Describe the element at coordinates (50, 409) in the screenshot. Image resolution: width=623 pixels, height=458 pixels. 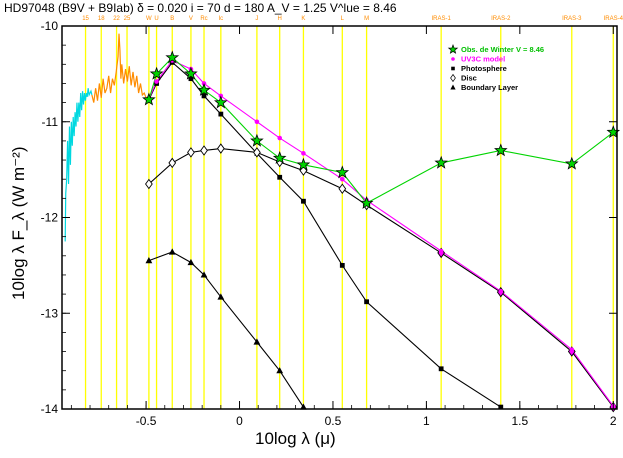
I see `y-tick-label: -14` at that location.